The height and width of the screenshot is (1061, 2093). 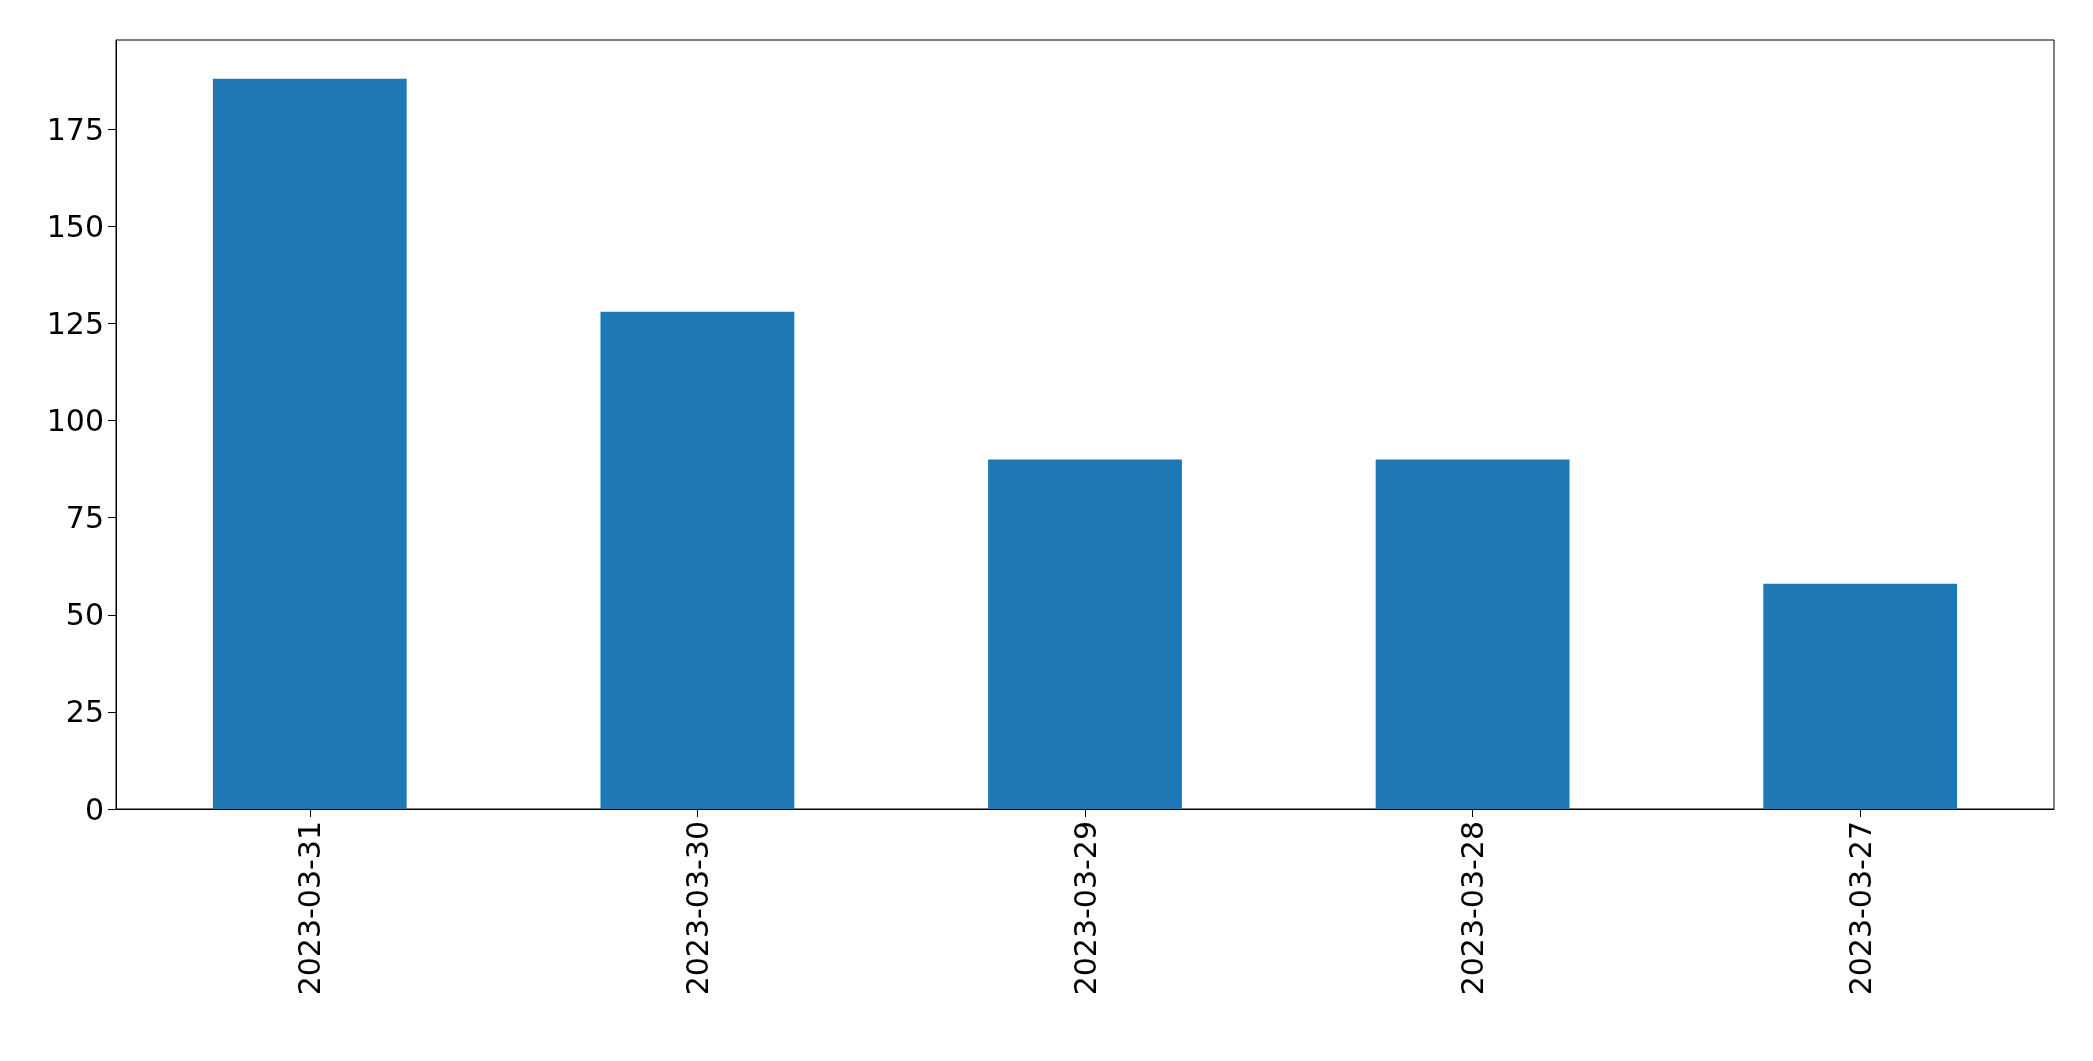 I want to click on y-tick-label: 25, so click(x=84, y=712).